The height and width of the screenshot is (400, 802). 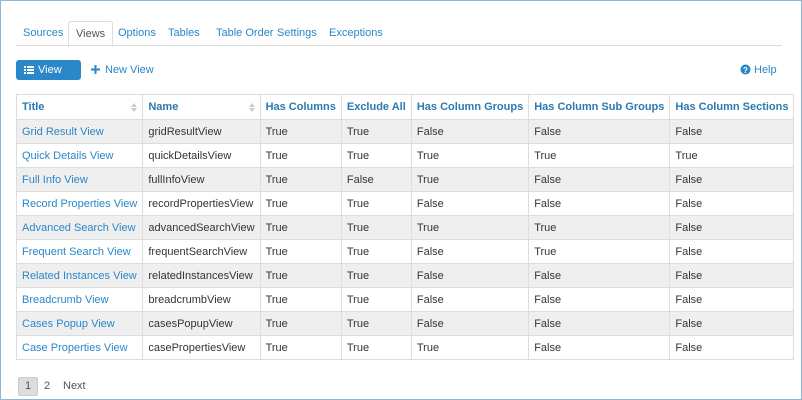 I want to click on header-label: Name, so click(x=163, y=107).